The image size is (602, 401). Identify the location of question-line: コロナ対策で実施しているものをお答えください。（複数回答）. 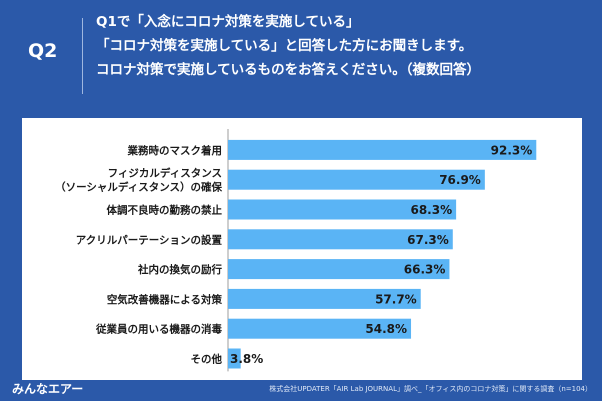
(288, 70).